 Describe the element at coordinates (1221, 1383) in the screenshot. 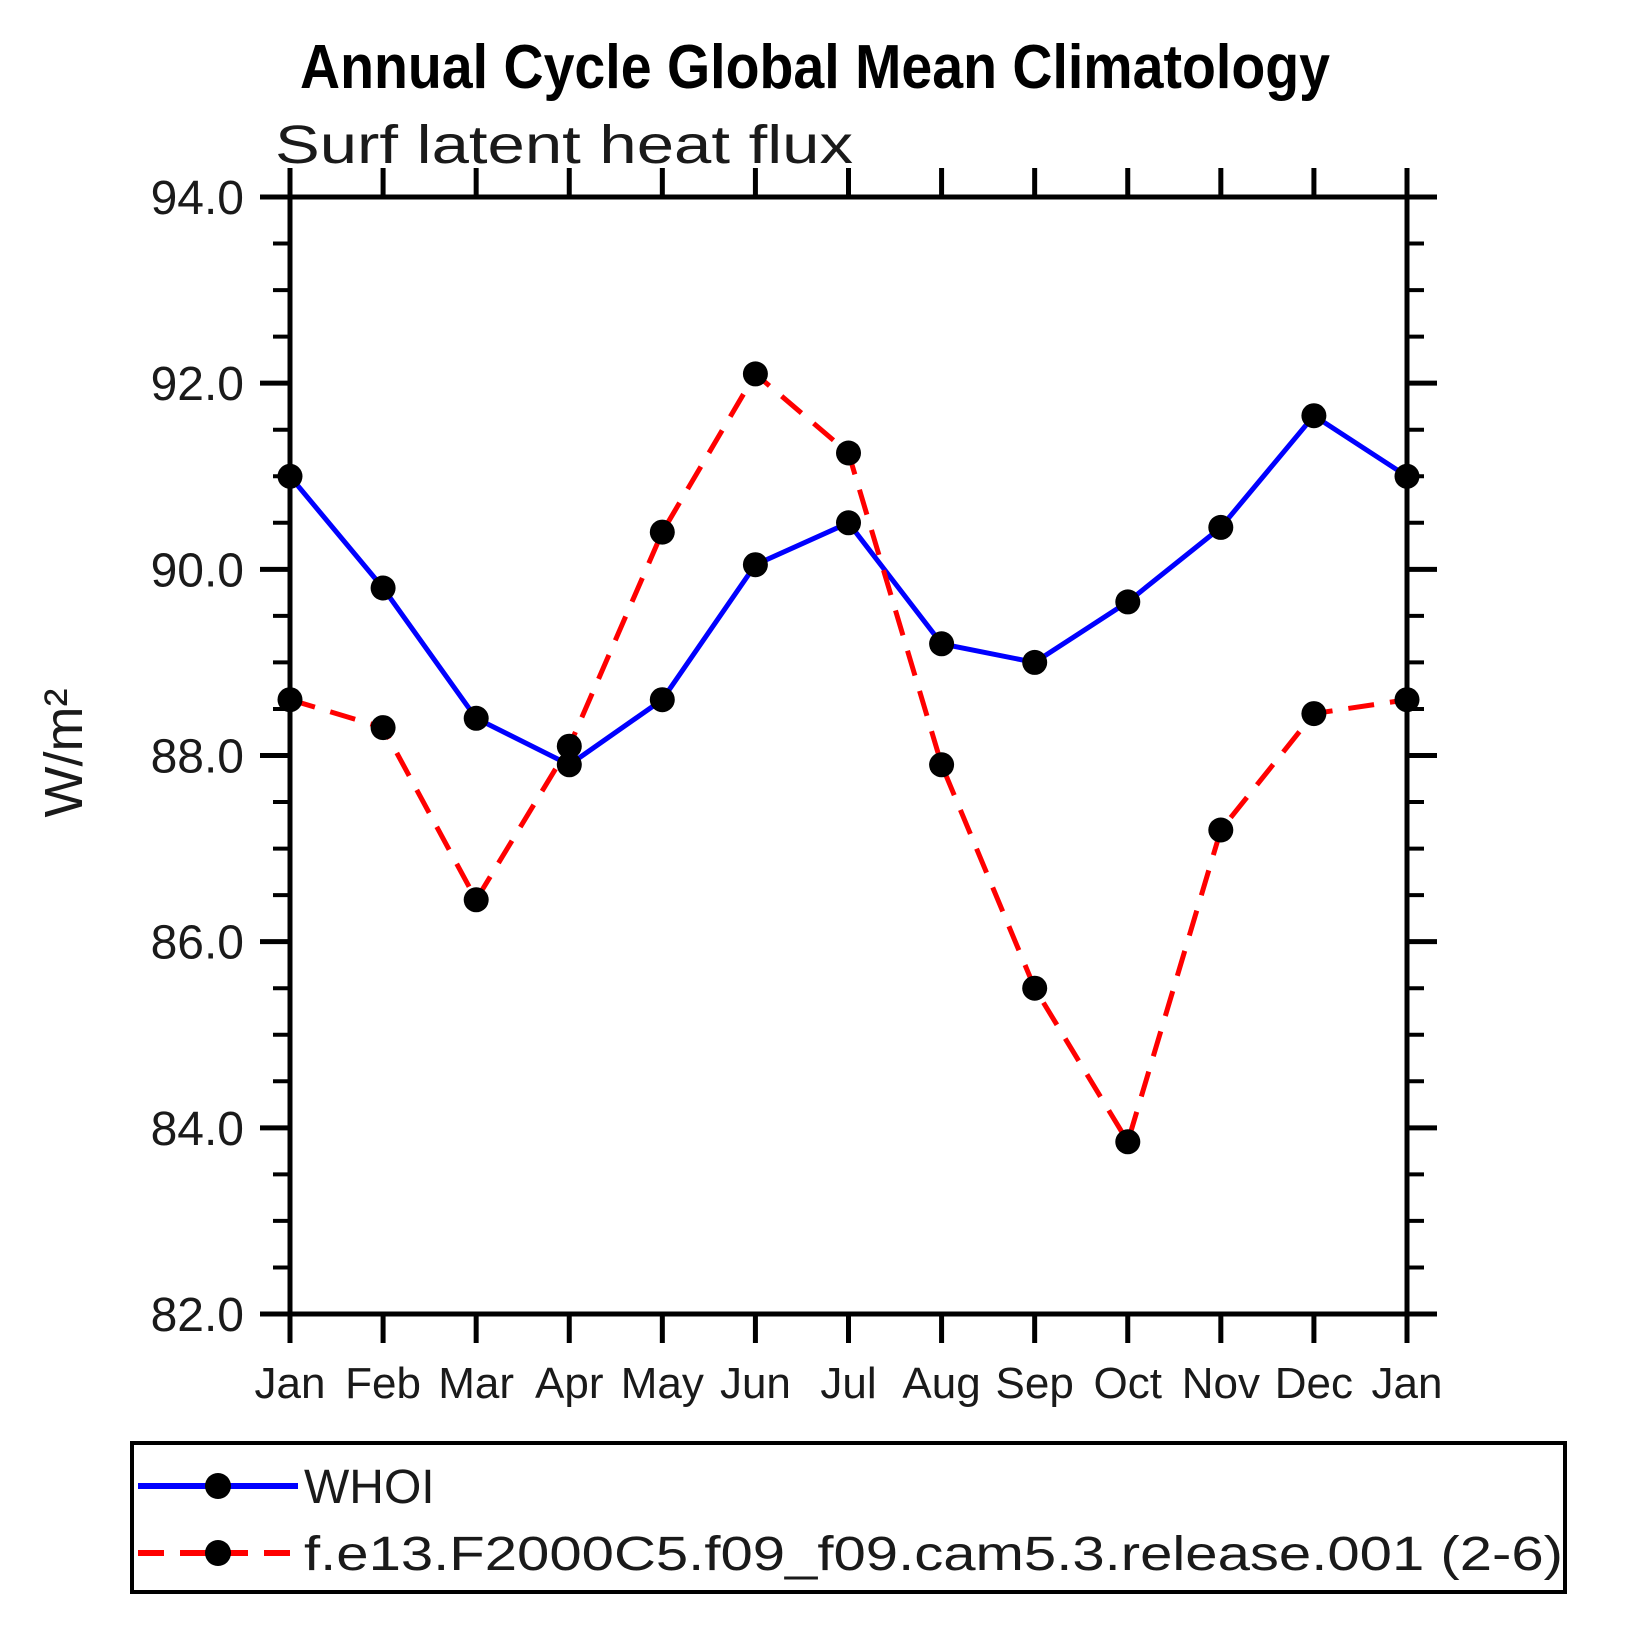

I see `x-tick-label: Nov` at that location.